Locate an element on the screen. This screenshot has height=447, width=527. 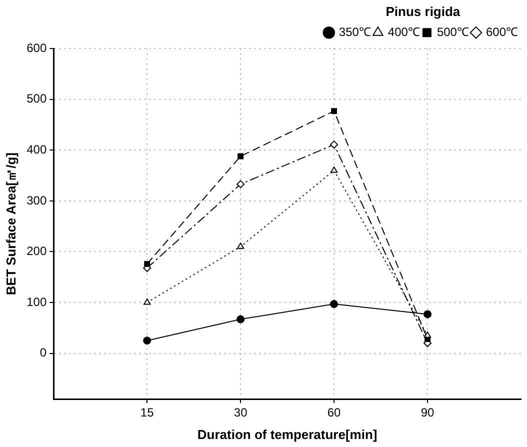
y-tick-label: 100 is located at coordinates (36, 301).